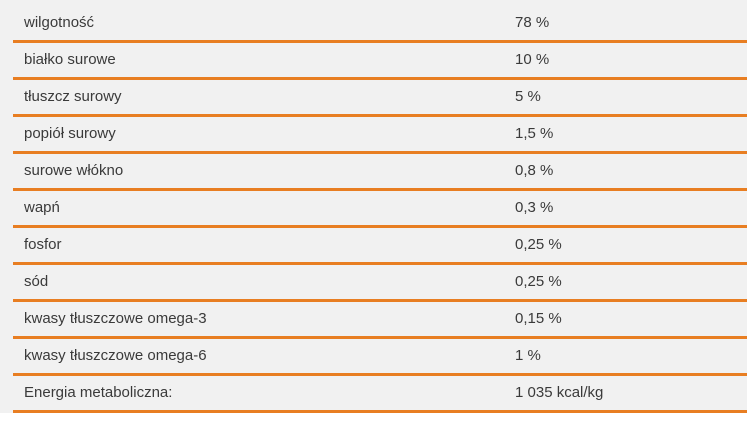  Describe the element at coordinates (258, 245) in the screenshot. I see `nutrient-label: fosfor` at that location.